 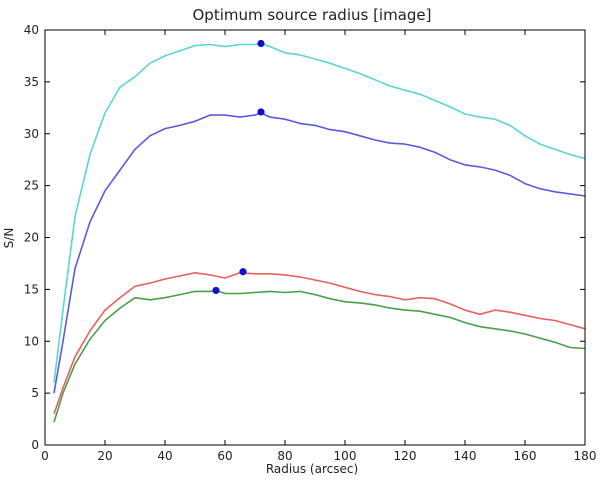 What do you see at coordinates (465, 456) in the screenshot?
I see `x-tick-label: 140` at bounding box center [465, 456].